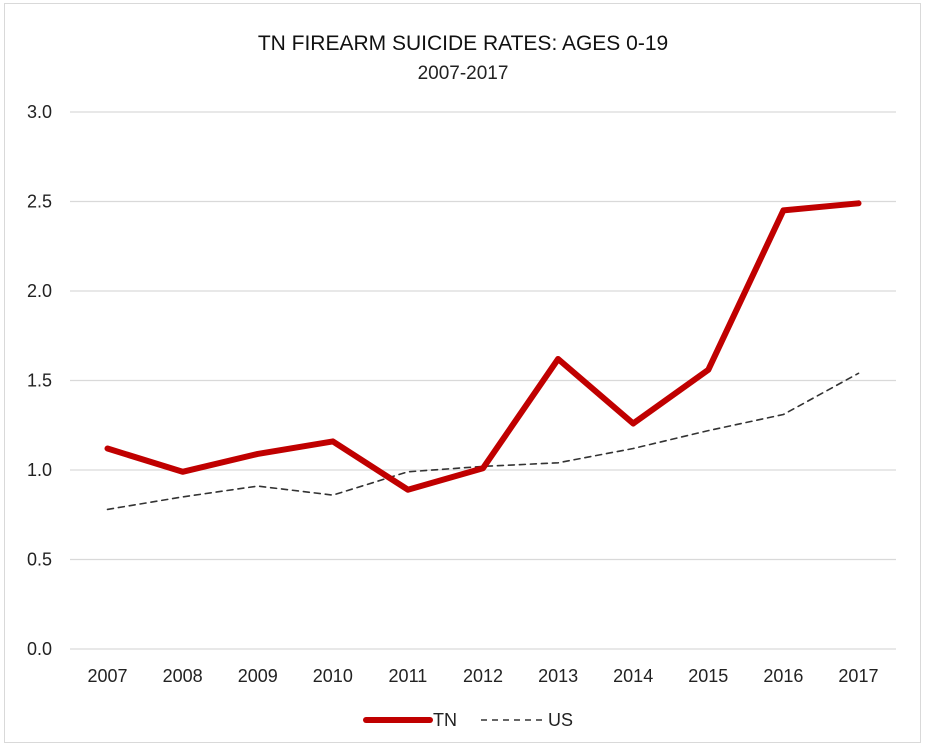  I want to click on legend-label-tn: TN, so click(445, 720).